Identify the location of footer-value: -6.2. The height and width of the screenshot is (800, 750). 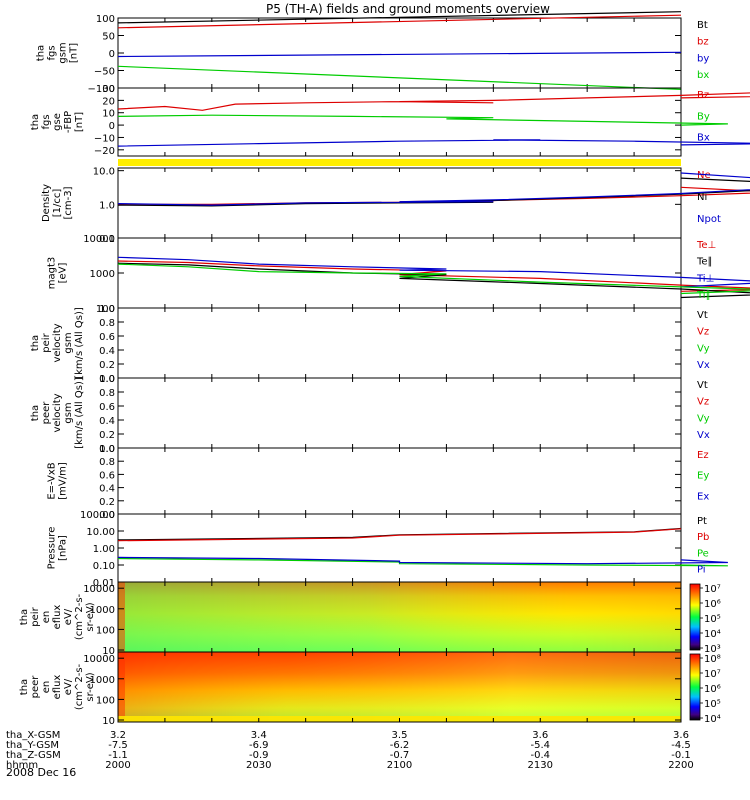
(400, 745).